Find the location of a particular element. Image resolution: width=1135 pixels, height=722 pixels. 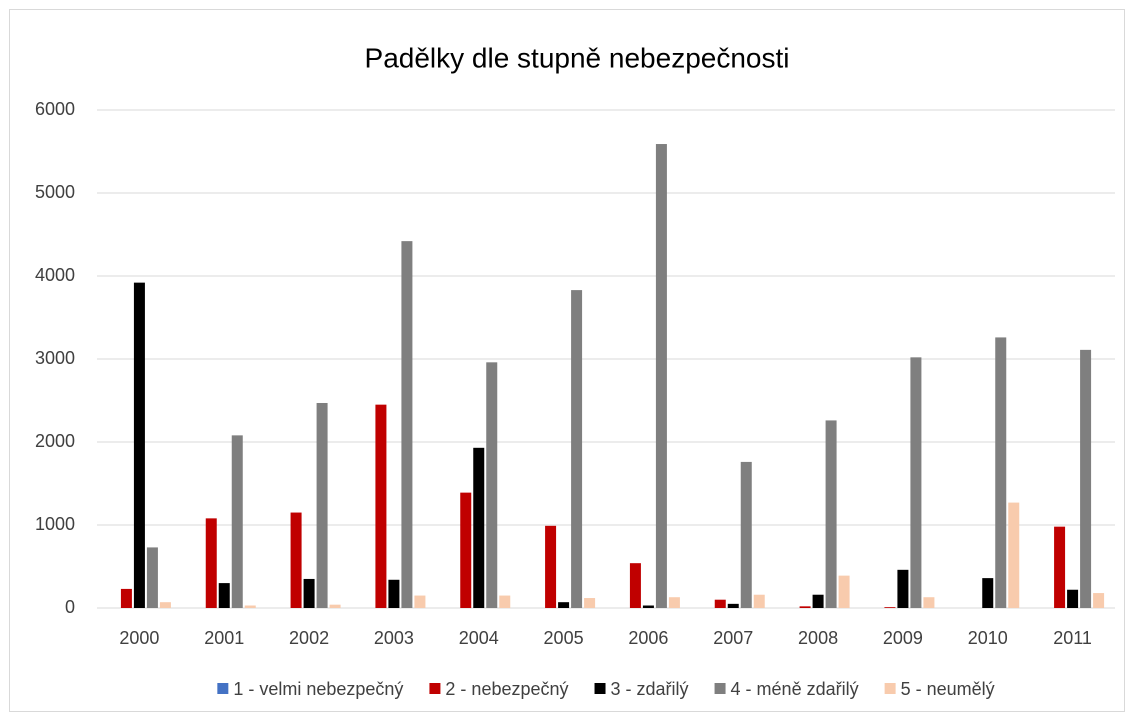

x-tick-label: 2008 is located at coordinates (818, 638).